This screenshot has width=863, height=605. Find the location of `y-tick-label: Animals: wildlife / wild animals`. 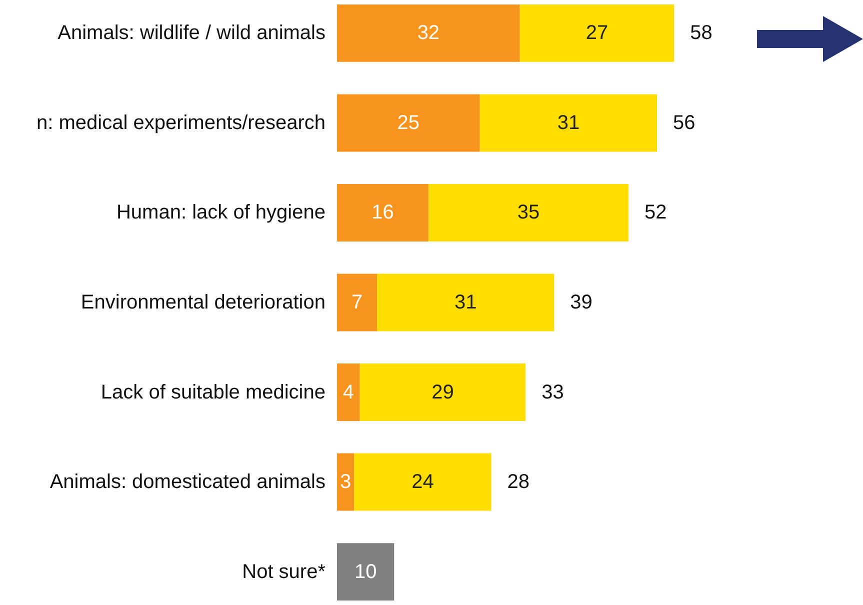

y-tick-label: Animals: wildlife / wild animals is located at coordinates (192, 33).